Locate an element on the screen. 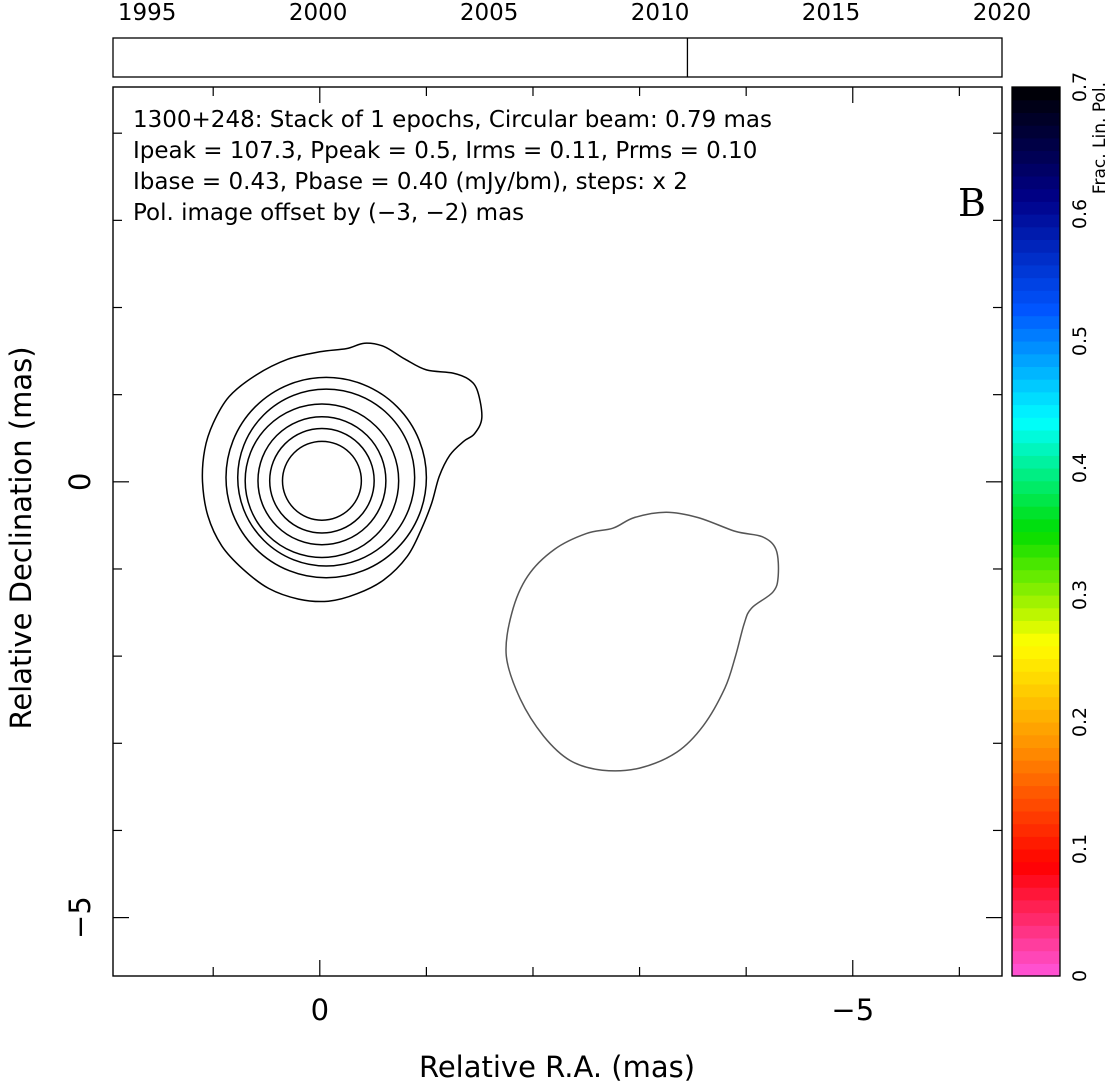  x-tick-label: 0 is located at coordinates (320, 1010).